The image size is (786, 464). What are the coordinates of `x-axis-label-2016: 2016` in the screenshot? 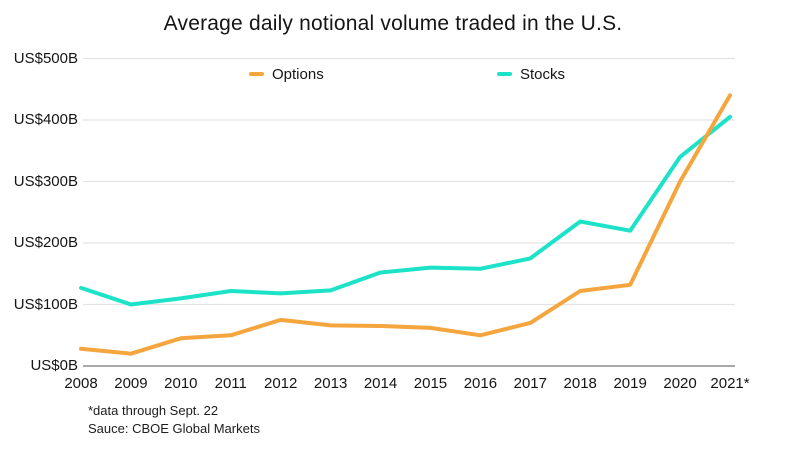 It's located at (480, 383).